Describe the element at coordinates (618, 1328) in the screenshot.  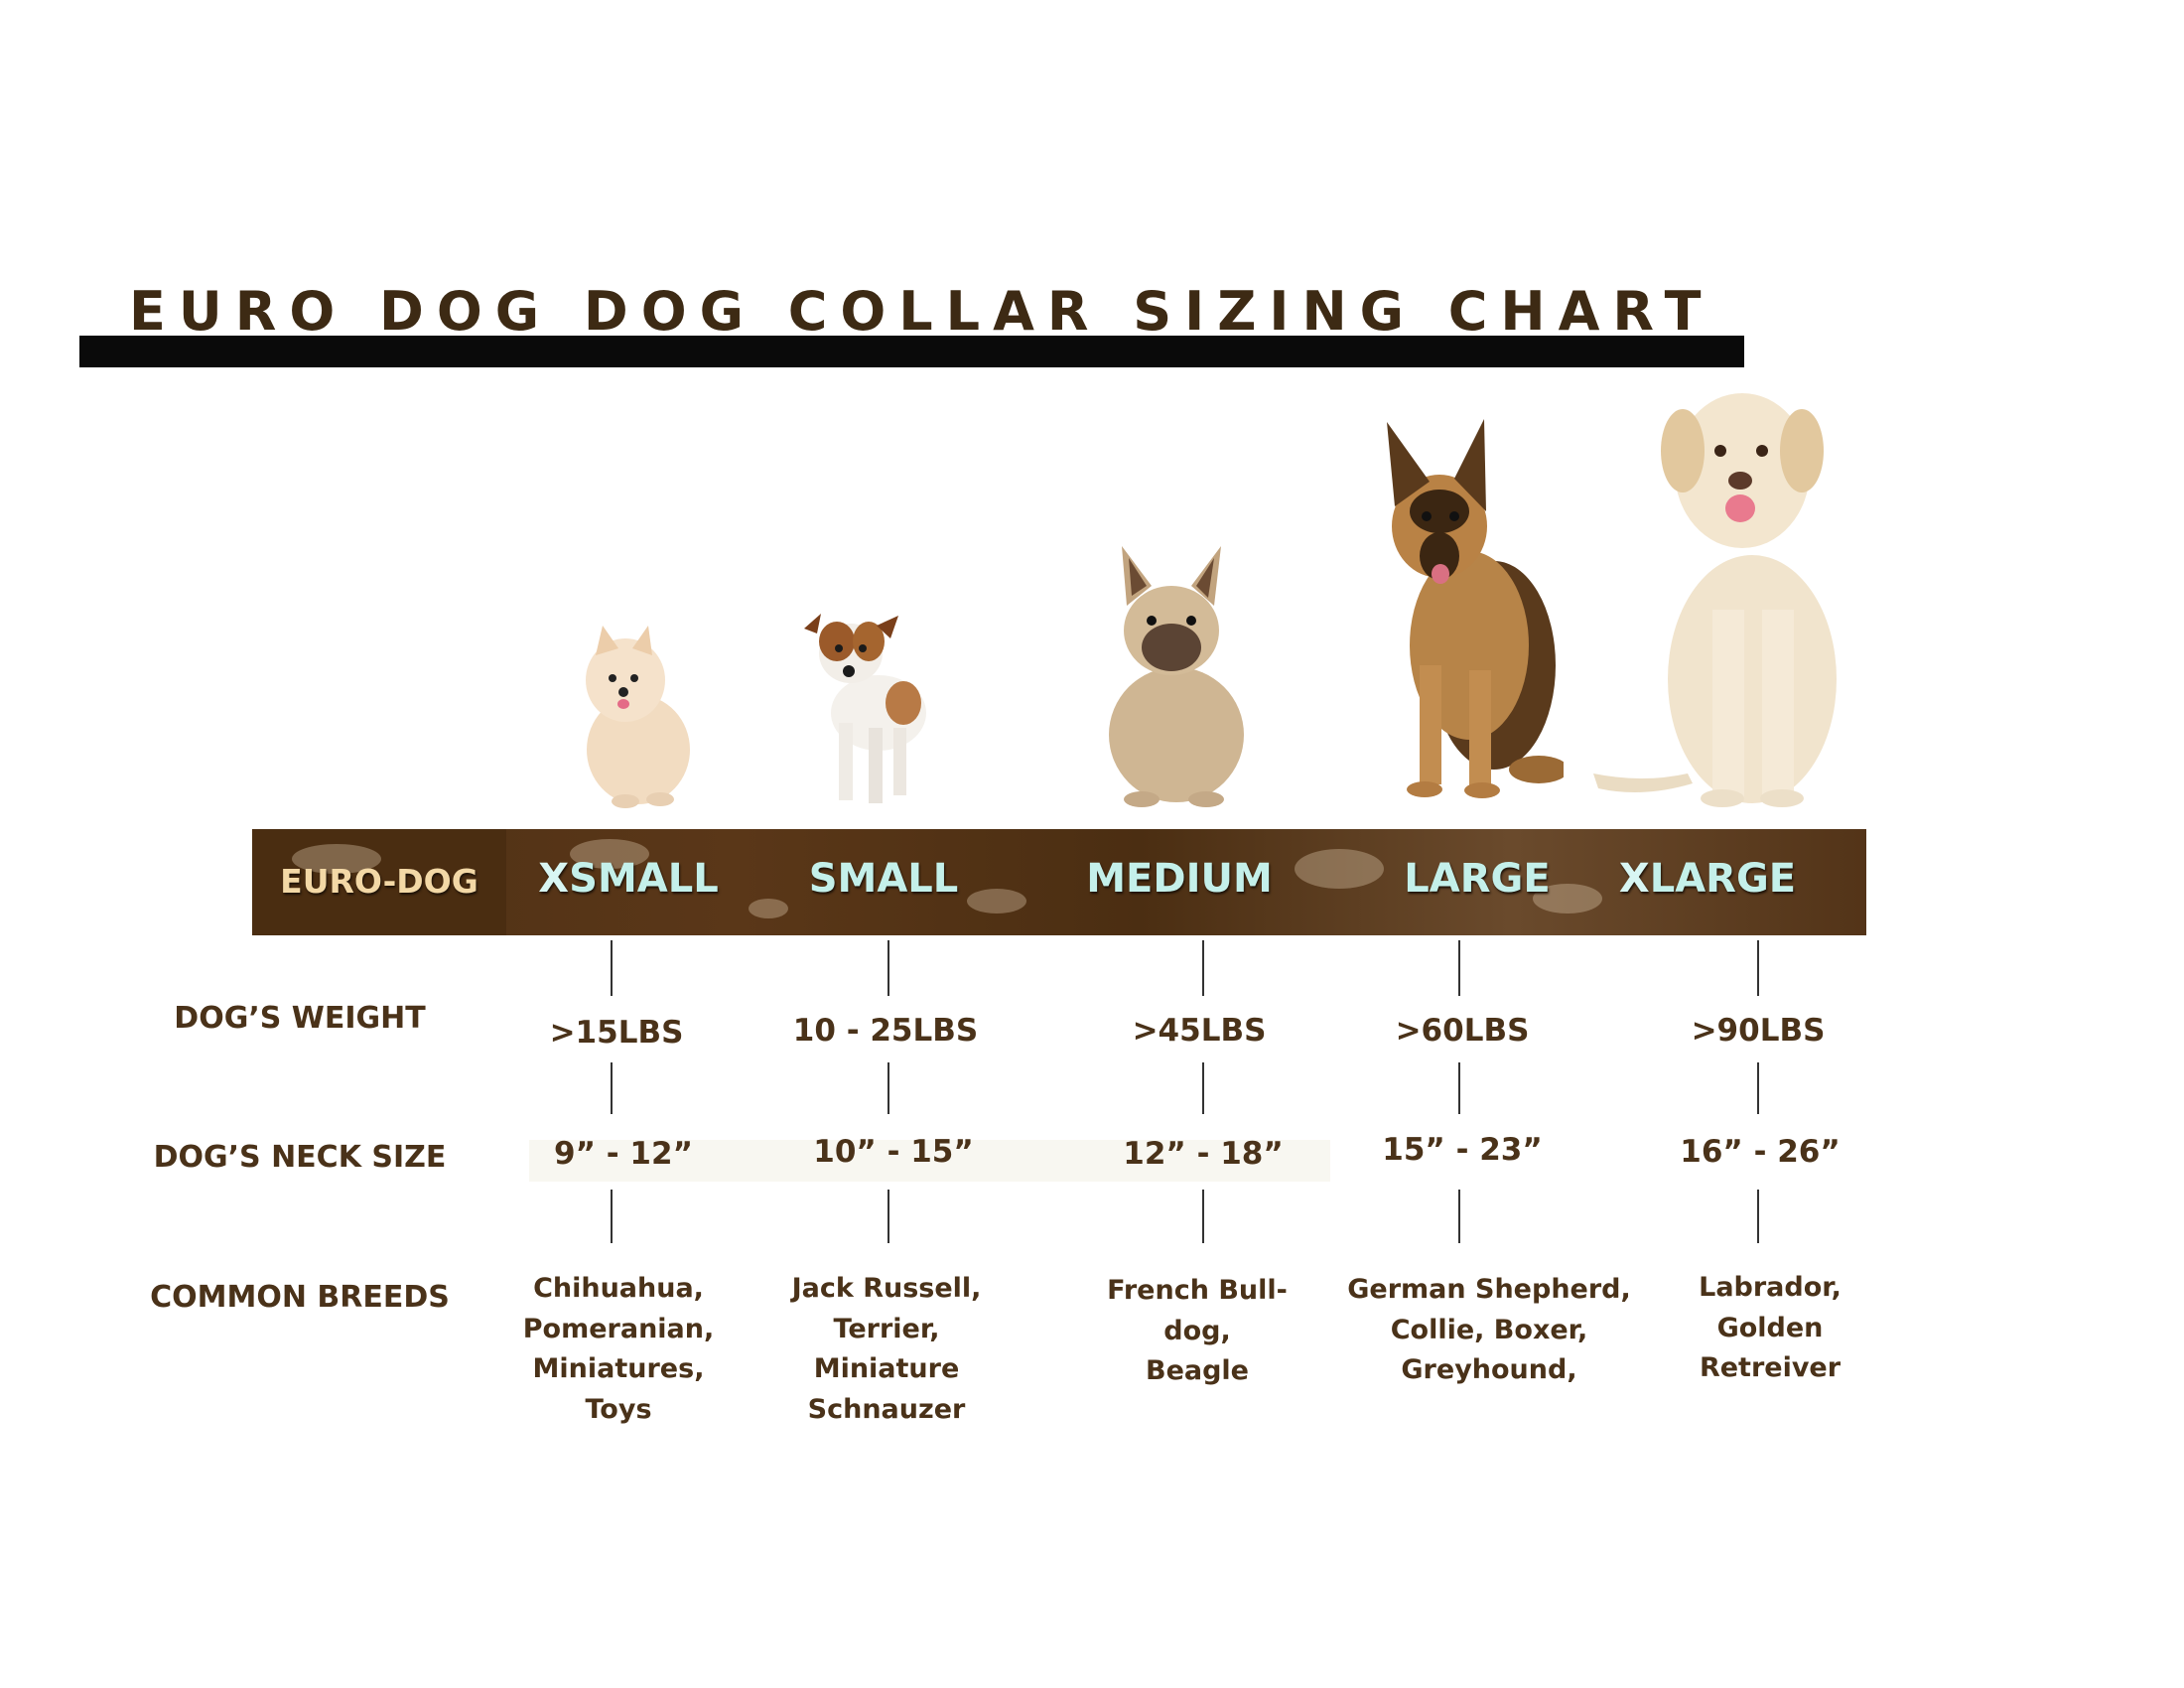
I see `breed-line: Pomeranian,` at that location.